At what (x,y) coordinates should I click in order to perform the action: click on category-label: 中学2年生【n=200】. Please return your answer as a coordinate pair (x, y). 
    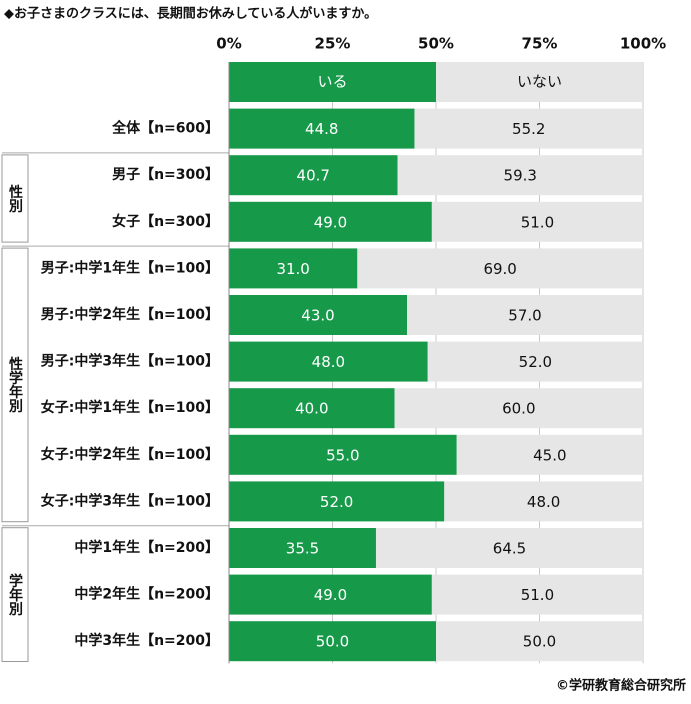
    Looking at the image, I should click on (146, 594).